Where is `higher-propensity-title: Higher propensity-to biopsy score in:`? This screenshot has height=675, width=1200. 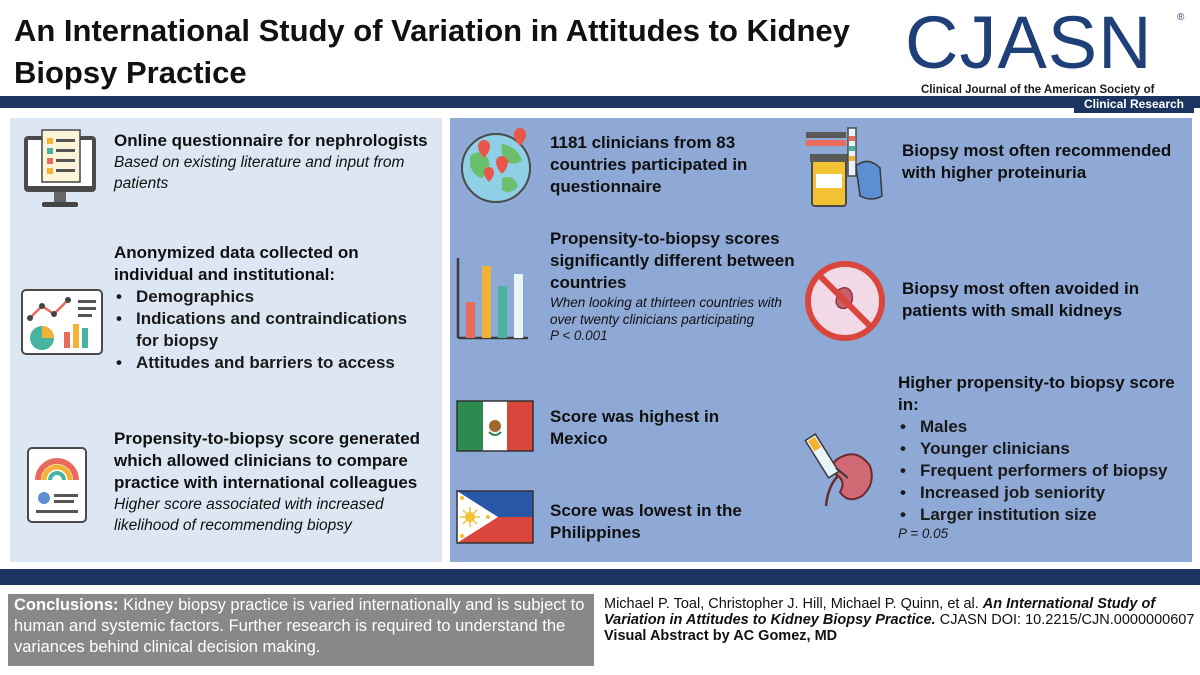
higher-propensity-title: Higher propensity-to biopsy score in: is located at coordinates (1036, 393).